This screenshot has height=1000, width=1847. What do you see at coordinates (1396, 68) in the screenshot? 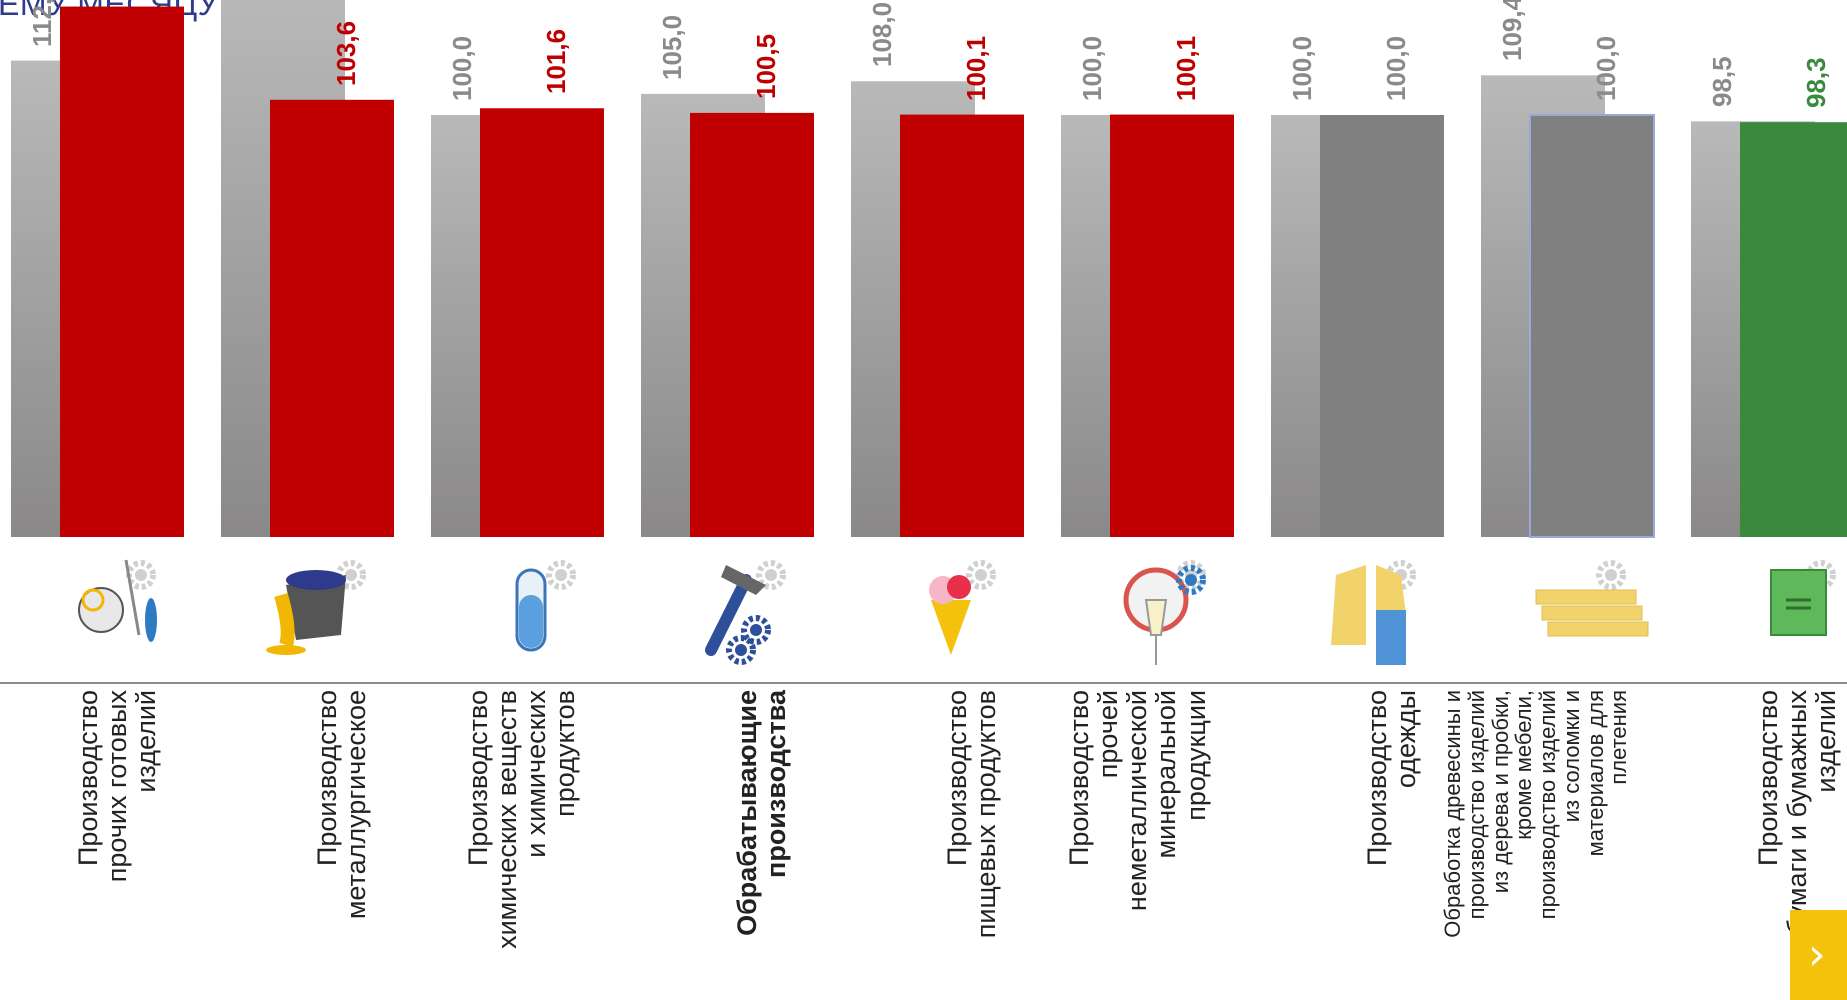
I see `value-label-current-7: 100,0` at bounding box center [1396, 68].